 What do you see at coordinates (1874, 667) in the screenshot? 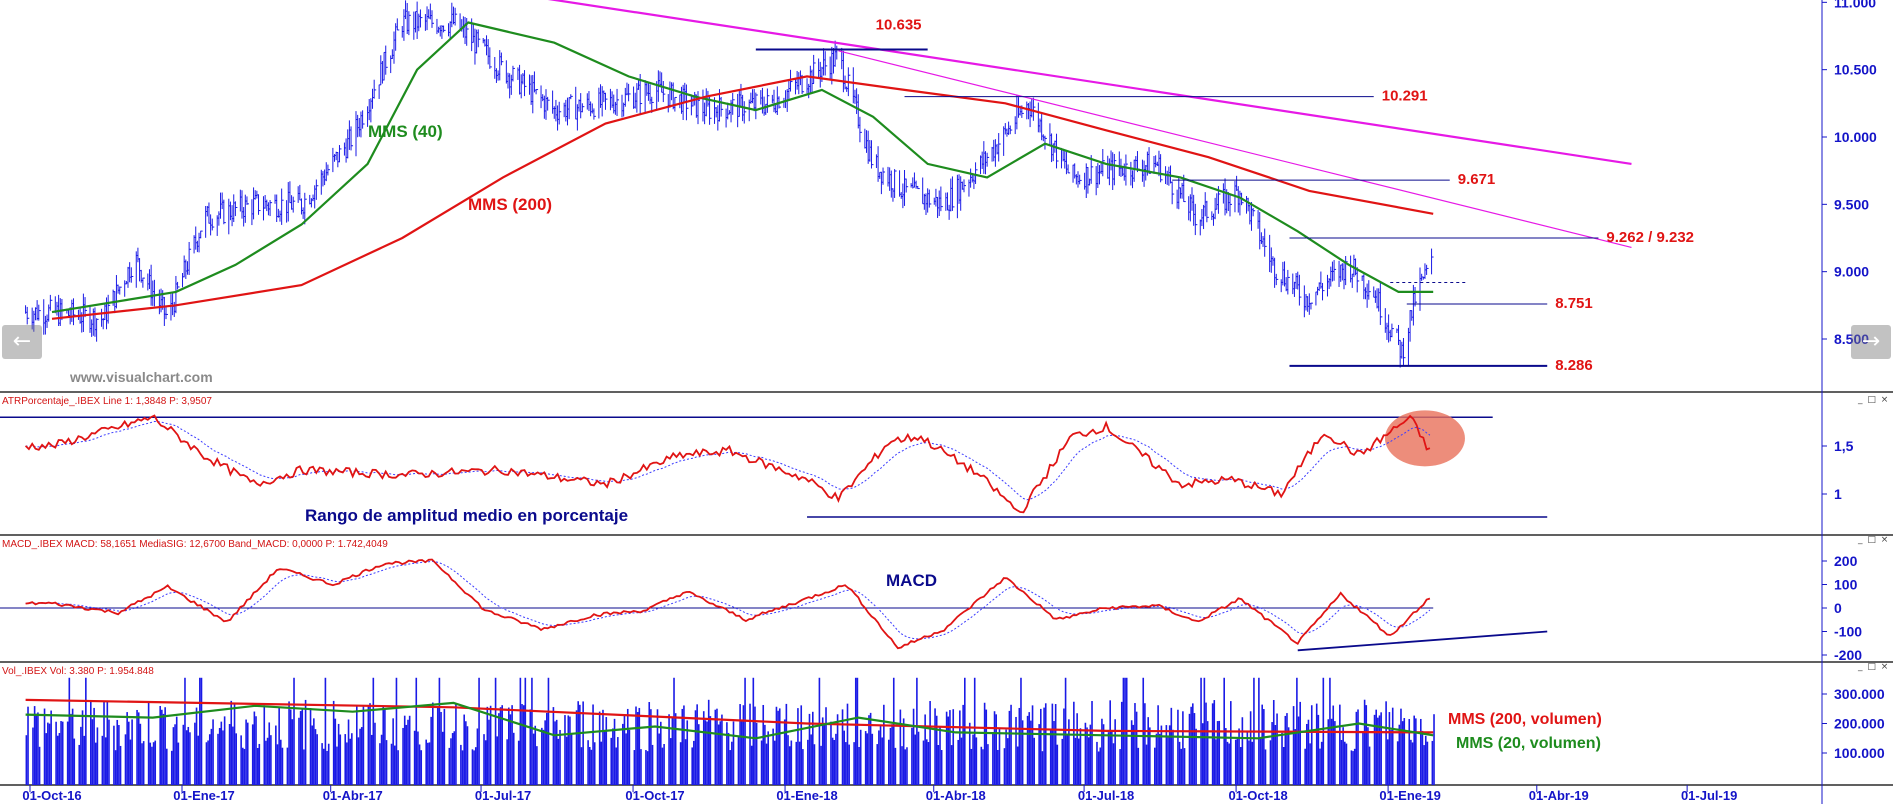
I see `window-controls-volume: _ □ ×` at bounding box center [1874, 667].